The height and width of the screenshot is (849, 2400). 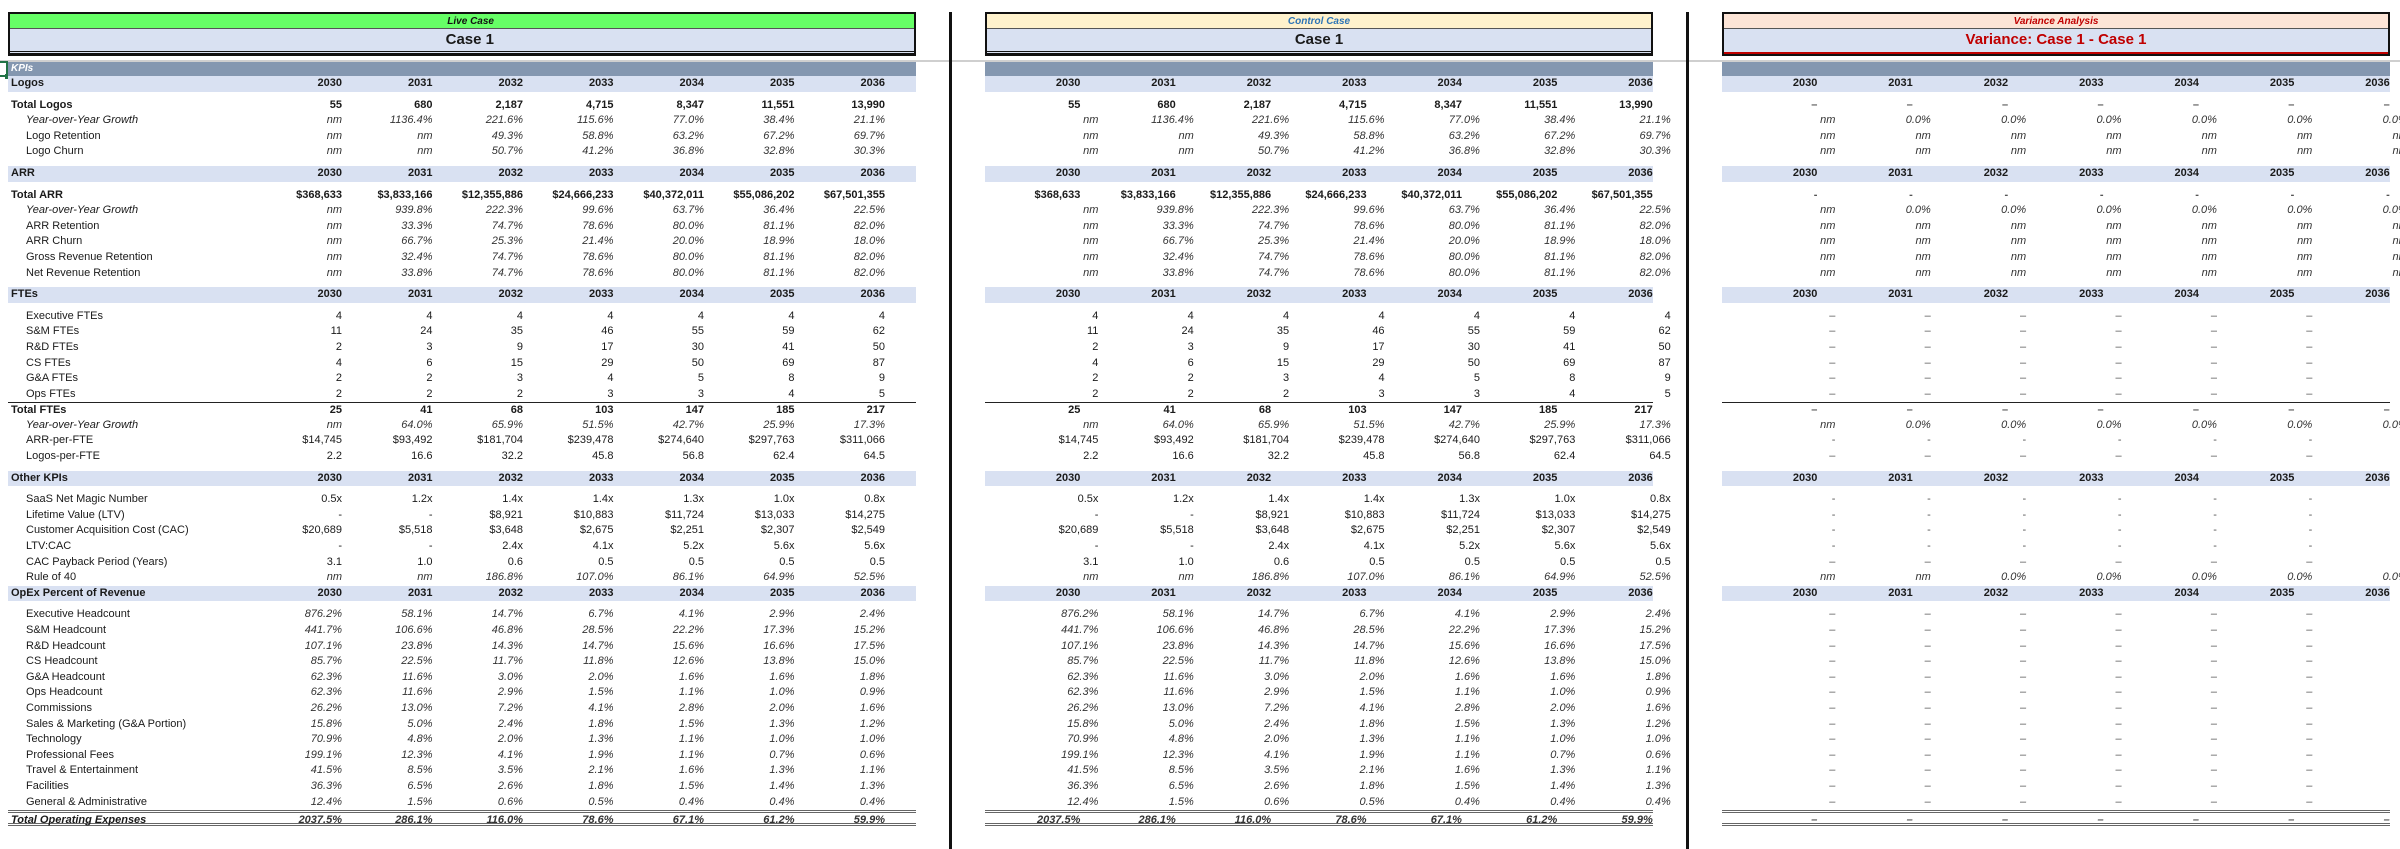 What do you see at coordinates (691, 692) in the screenshot?
I see `value-cell: 1.1%` at bounding box center [691, 692].